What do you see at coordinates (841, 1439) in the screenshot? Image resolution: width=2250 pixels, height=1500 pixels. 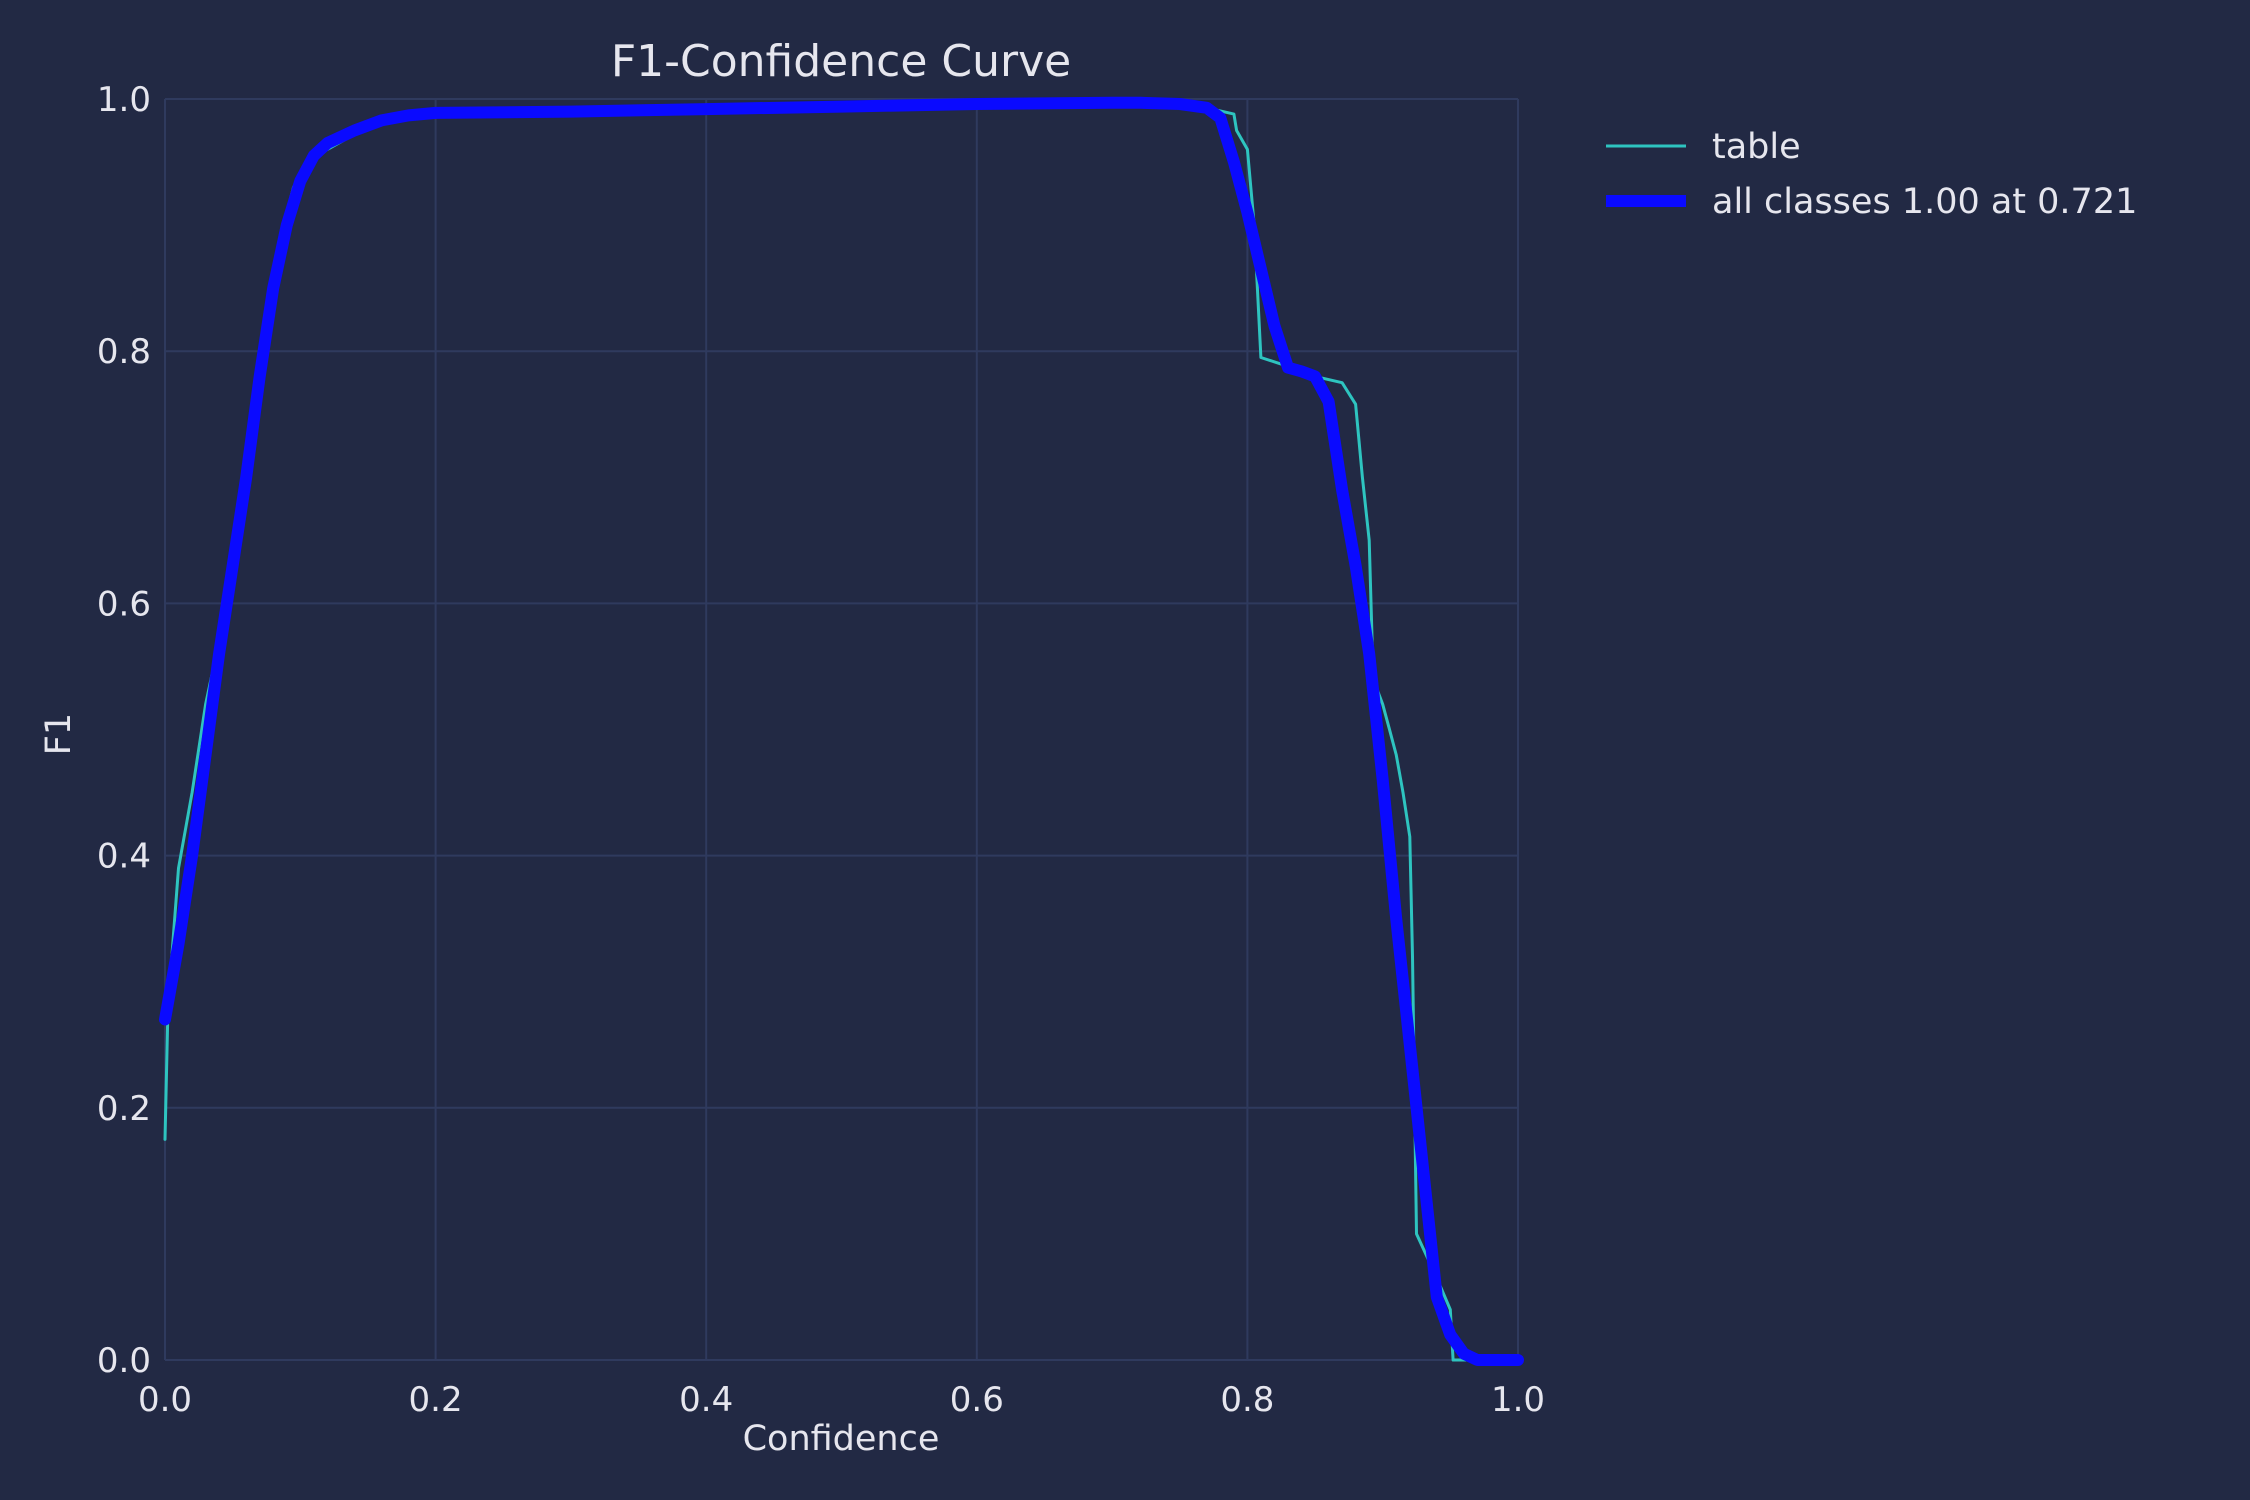 I see `x-axis-label: Confidence` at bounding box center [841, 1439].